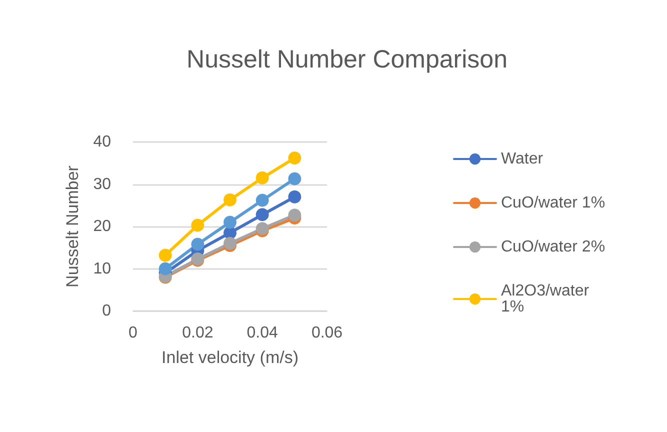  Describe the element at coordinates (72, 226) in the screenshot. I see `y-axis-title: Nusselt Number` at that location.